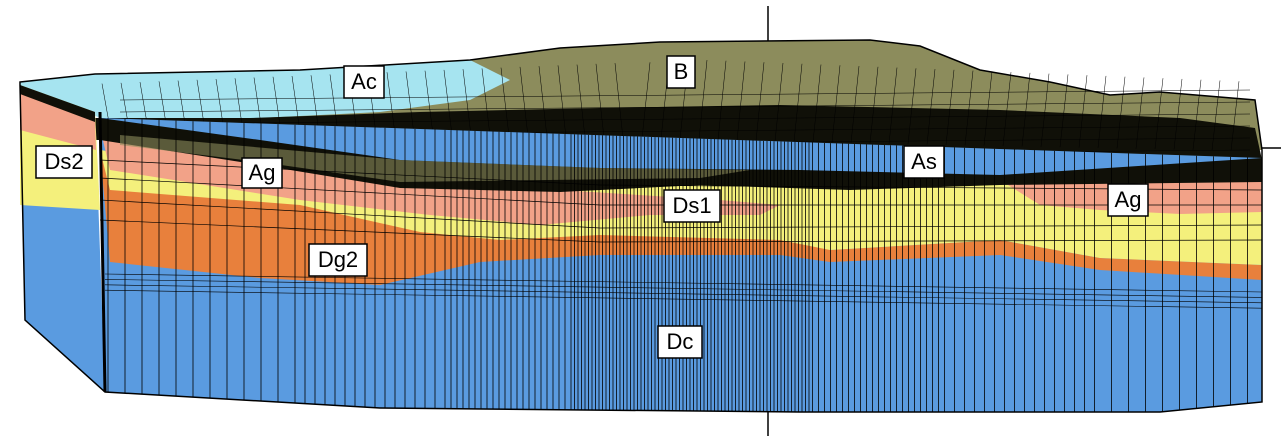  What do you see at coordinates (102, 252) in the screenshot?
I see `front-left-edge` at bounding box center [102, 252].